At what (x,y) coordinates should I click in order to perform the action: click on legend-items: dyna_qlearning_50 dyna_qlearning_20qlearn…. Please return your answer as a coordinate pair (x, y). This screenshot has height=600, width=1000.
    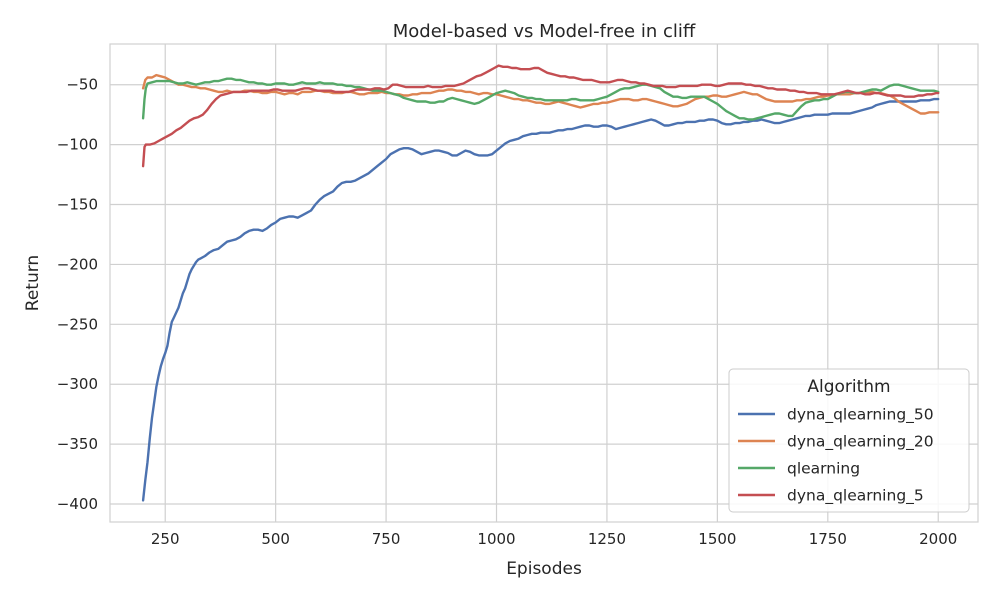
    Looking at the image, I should click on (836, 456).